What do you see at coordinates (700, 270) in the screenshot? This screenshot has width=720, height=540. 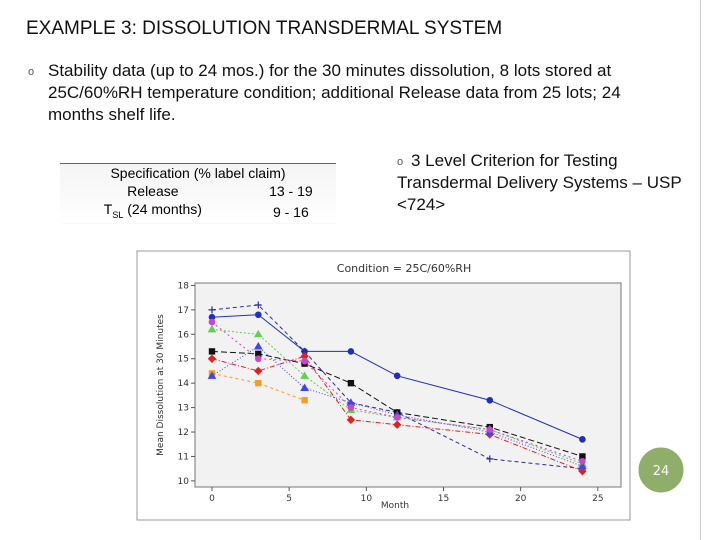 I see `slide-edge` at bounding box center [700, 270].